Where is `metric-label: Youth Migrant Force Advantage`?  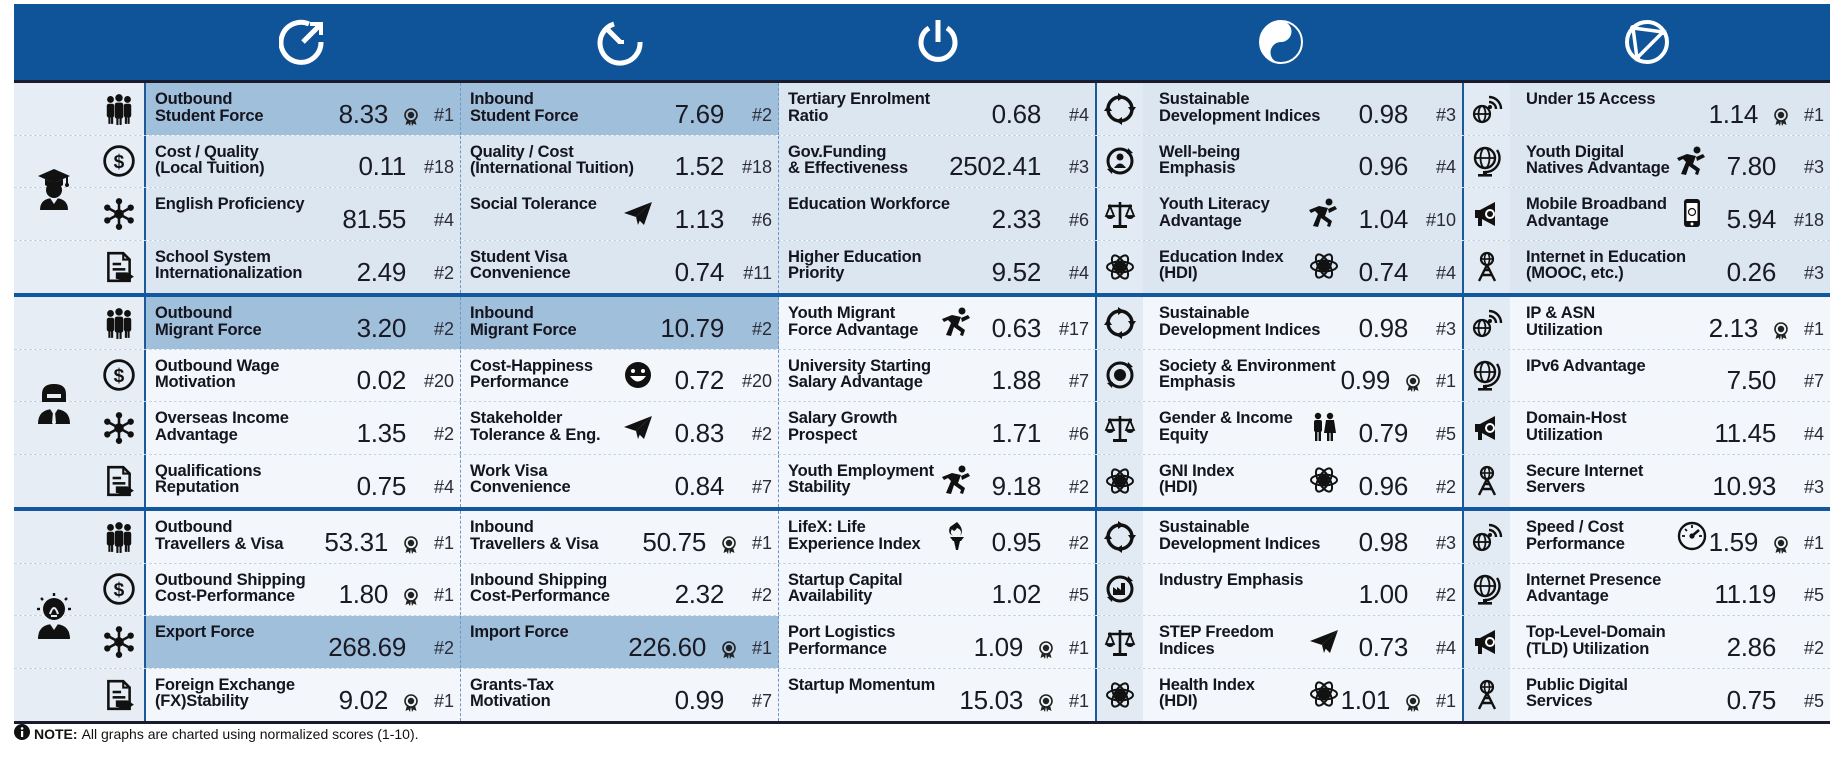
metric-label: Youth Migrant Force Advantage is located at coordinates (853, 321).